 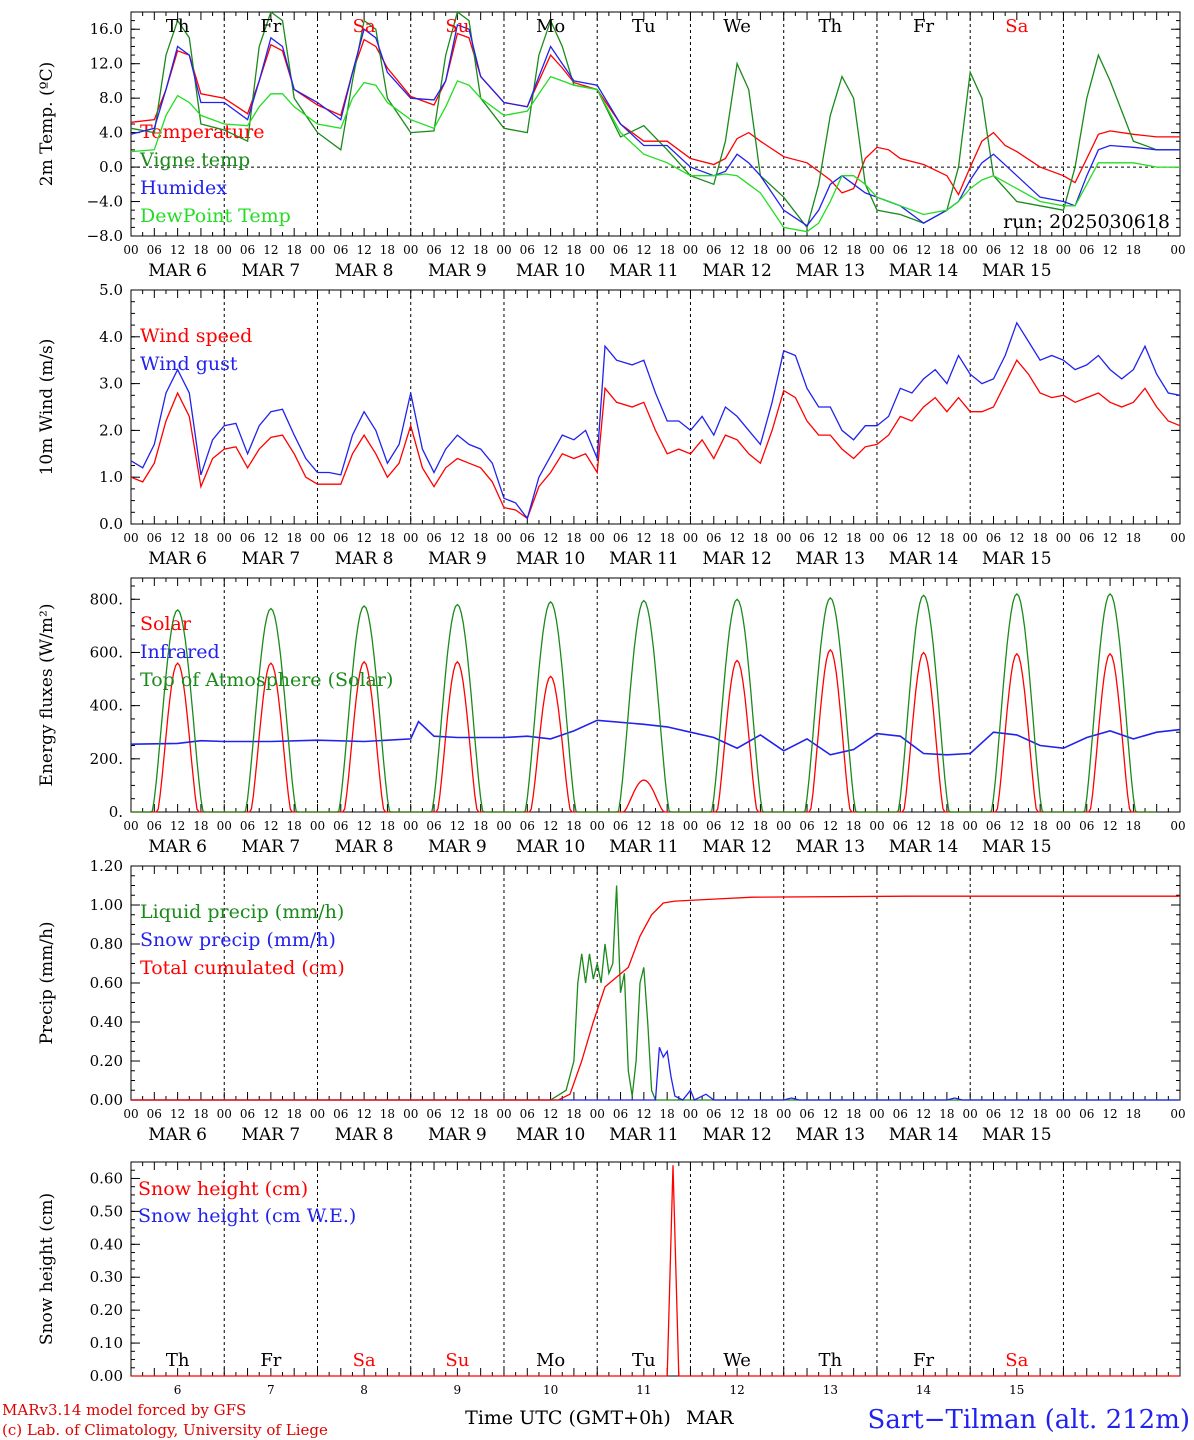 I want to click on series-line-top-of-atmosphere-solar-, so click(x=644, y=703).